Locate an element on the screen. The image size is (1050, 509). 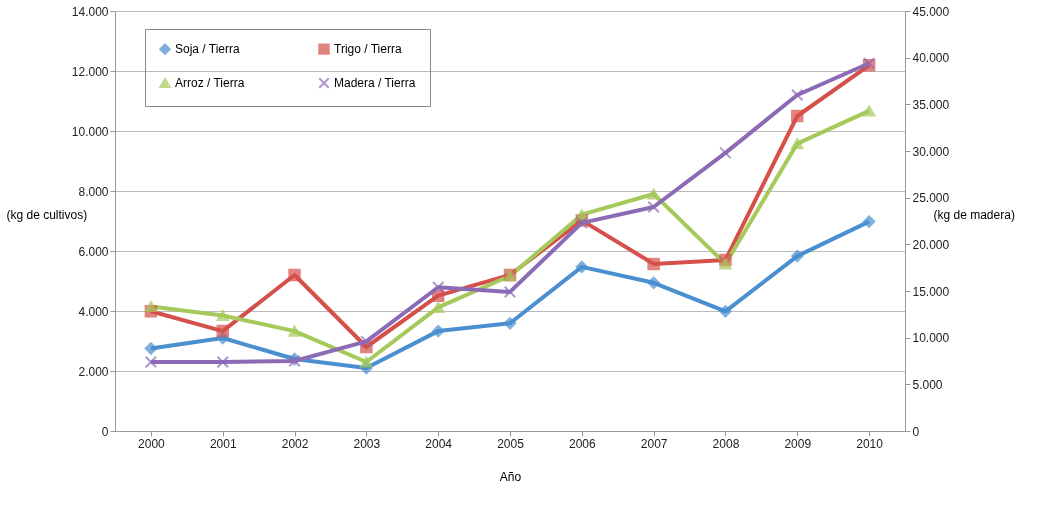
y2-tick-label: 45.000 is located at coordinates (931, 11).